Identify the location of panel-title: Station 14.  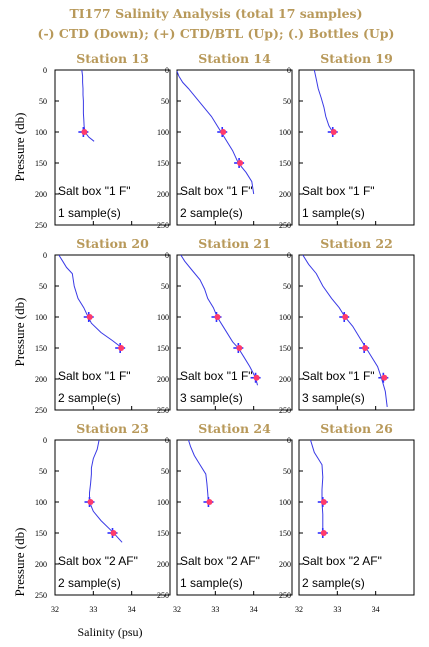
(234, 58).